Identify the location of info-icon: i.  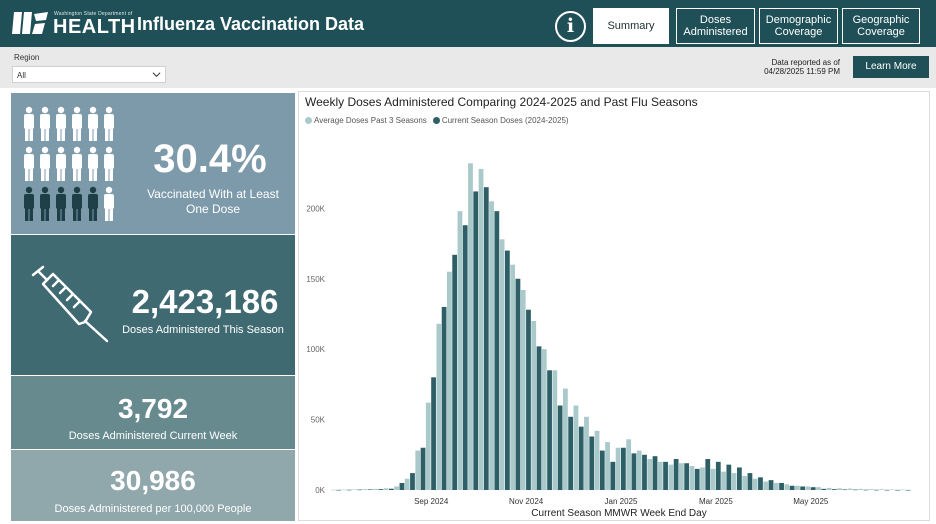
(570, 26).